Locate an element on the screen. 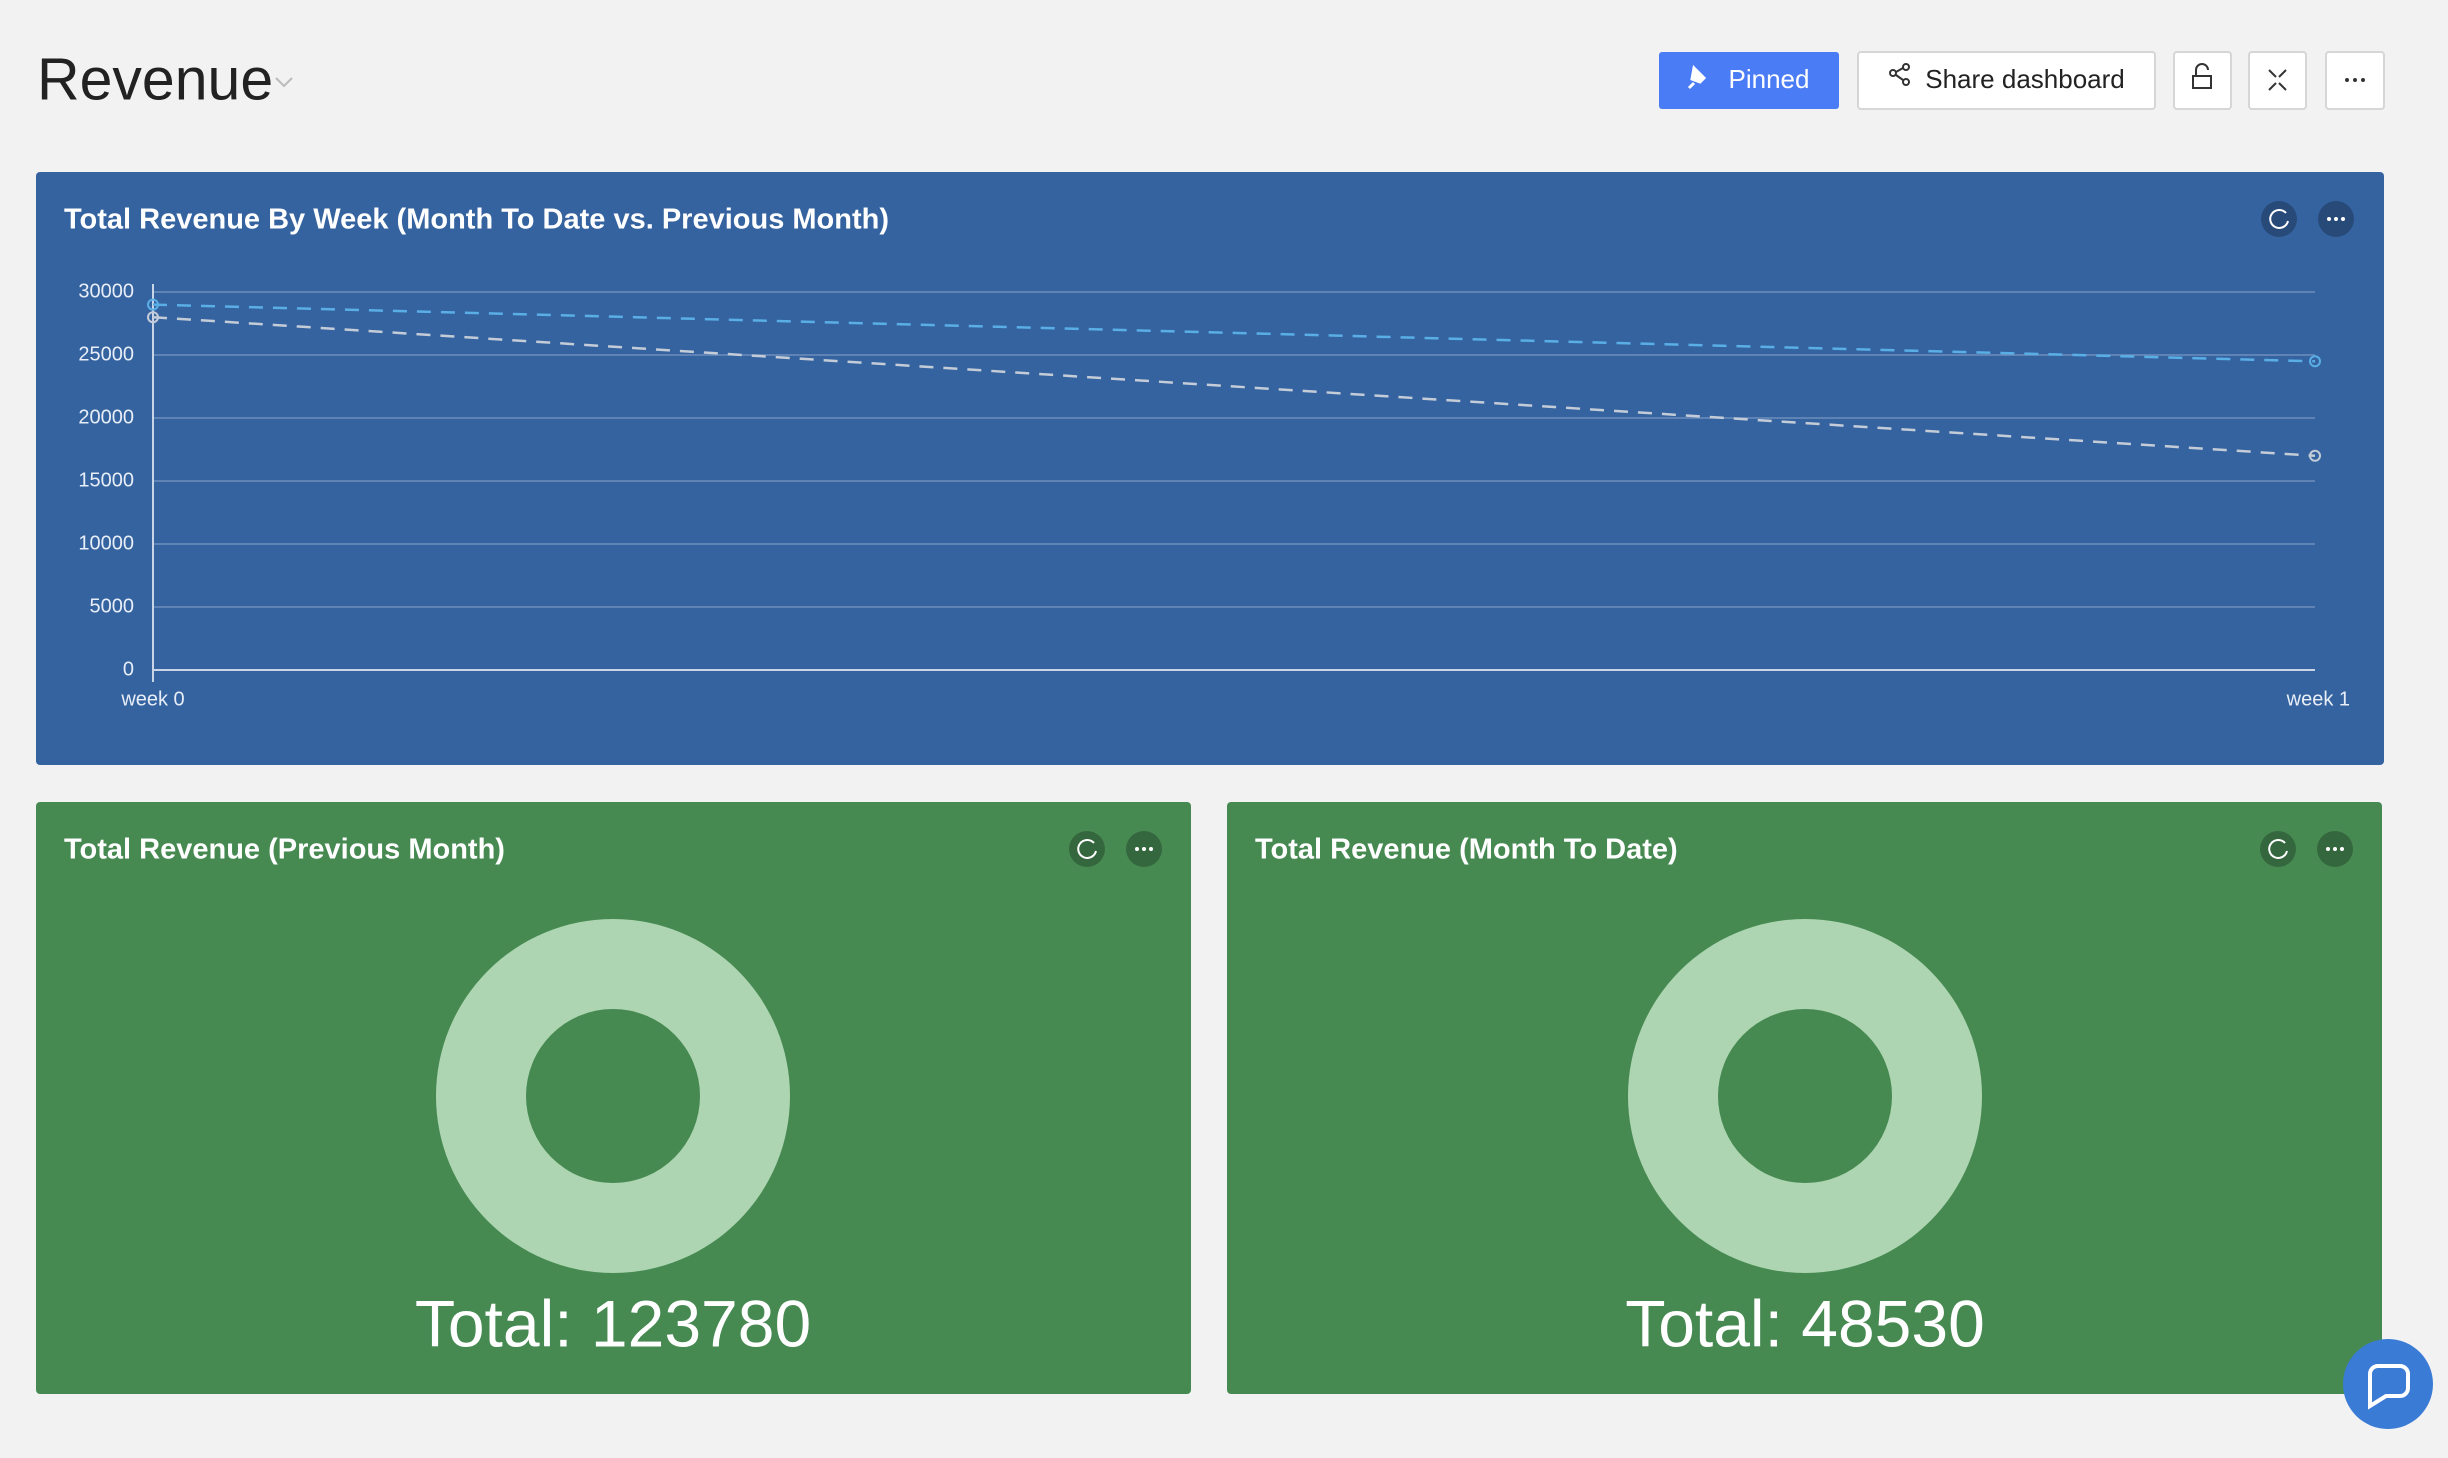 The height and width of the screenshot is (1458, 2448). share-button: Share dashboard is located at coordinates (2006, 80).